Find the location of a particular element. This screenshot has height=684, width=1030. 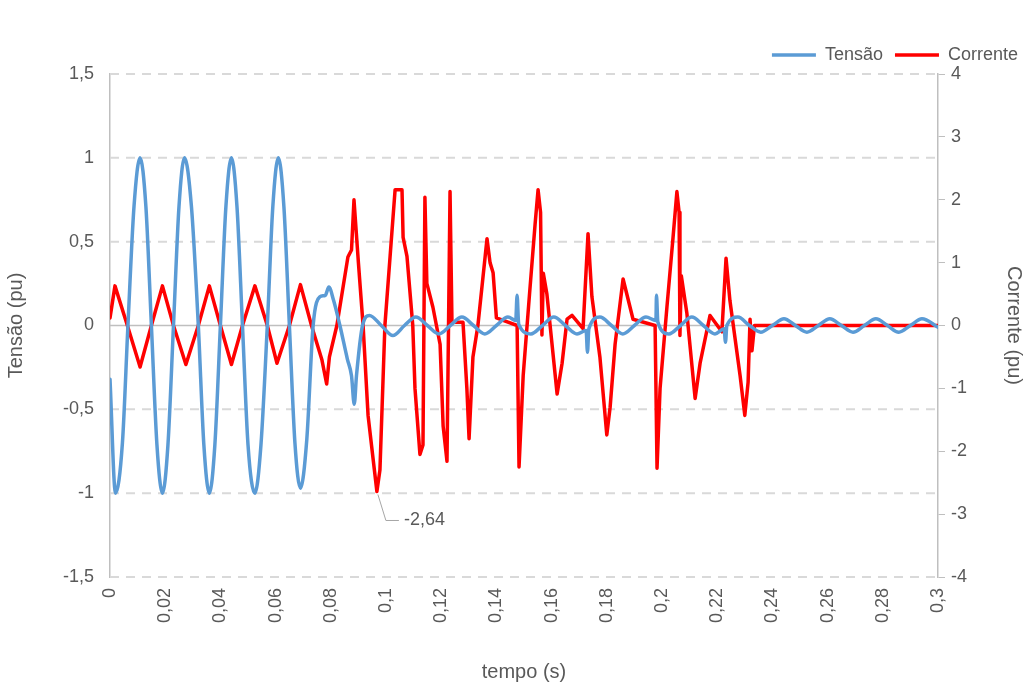

x-tick-label: 0,3 is located at coordinates (936, 601).